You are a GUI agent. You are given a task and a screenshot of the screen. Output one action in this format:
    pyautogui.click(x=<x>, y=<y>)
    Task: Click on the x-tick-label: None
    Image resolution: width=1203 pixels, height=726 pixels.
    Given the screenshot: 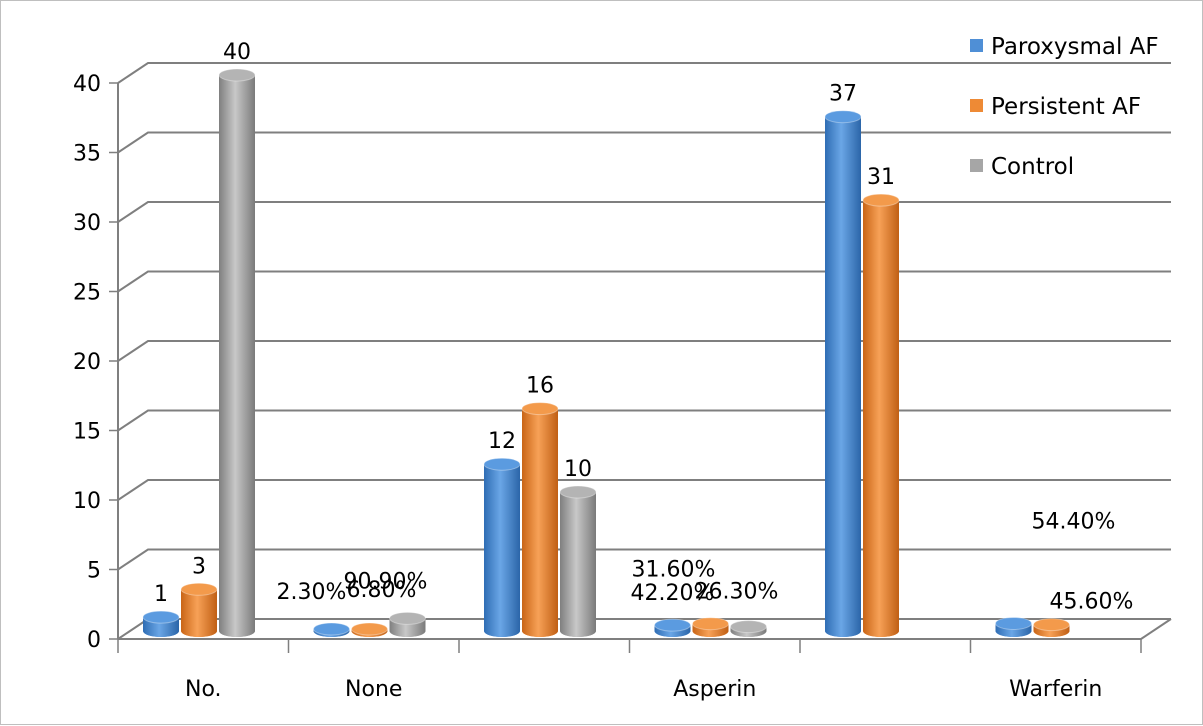 What is the action you would take?
    pyautogui.click(x=373, y=689)
    